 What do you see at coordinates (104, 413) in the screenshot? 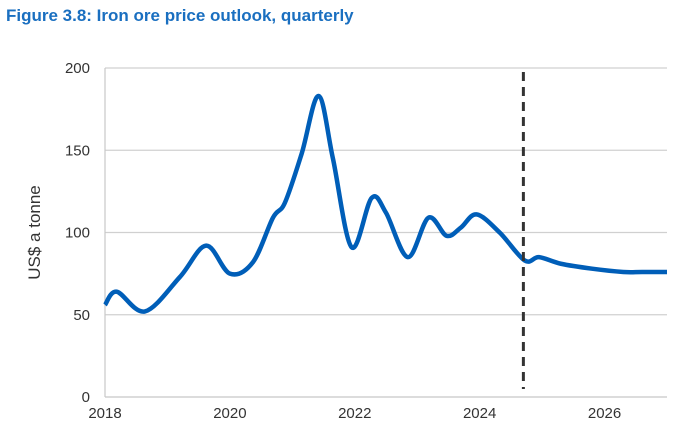
I see `x-tick-label: 2018` at bounding box center [104, 413].